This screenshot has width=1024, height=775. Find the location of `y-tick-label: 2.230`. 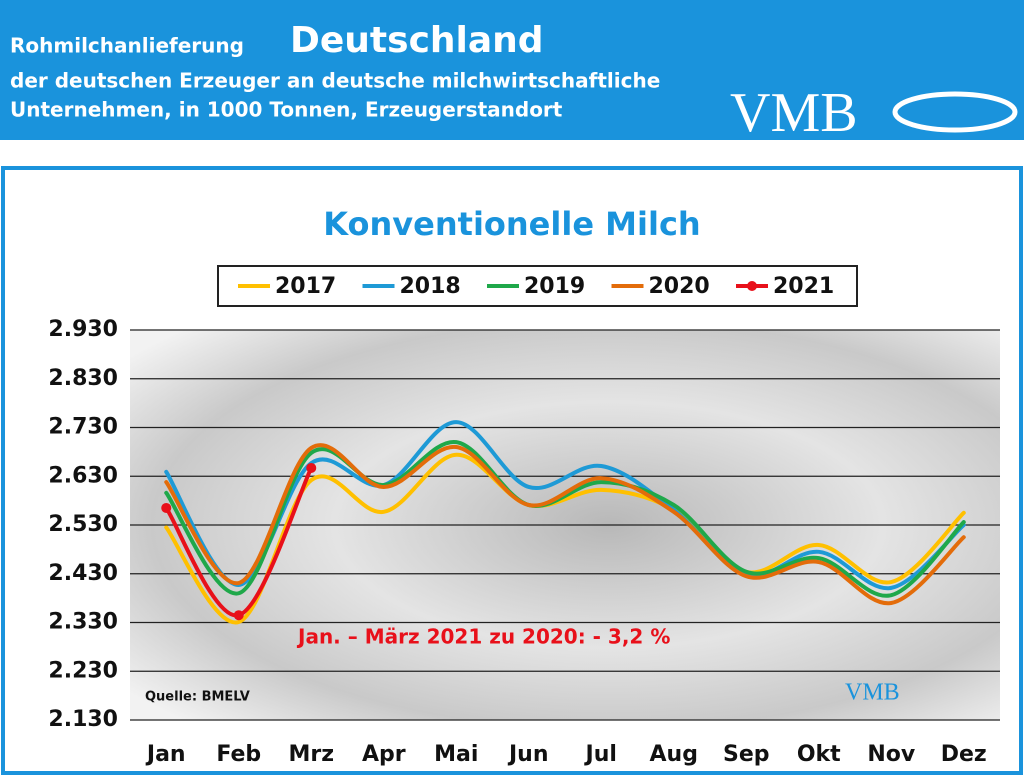

y-tick-label: 2.230 is located at coordinates (83, 670).